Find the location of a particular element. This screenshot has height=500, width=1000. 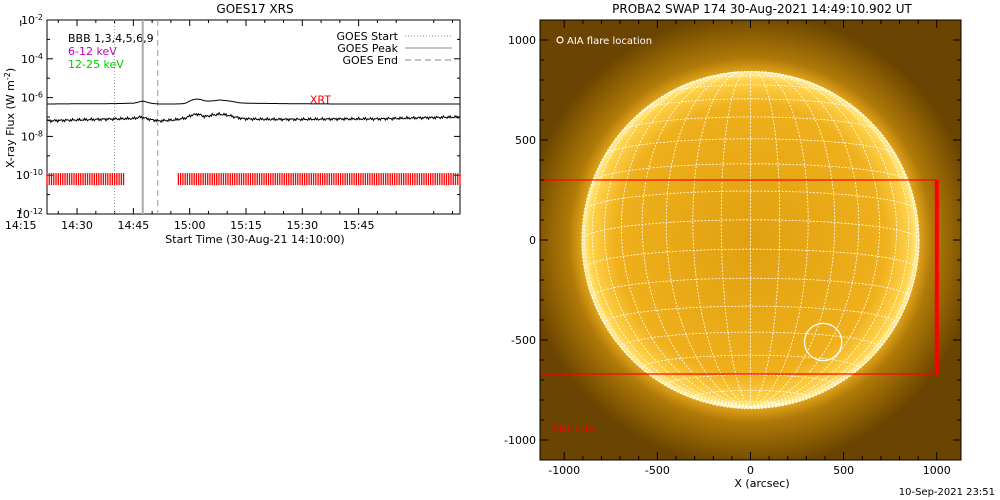

goes-x-axis-label: Start Time (30-Aug-21 14:10:00) is located at coordinates (254, 239).